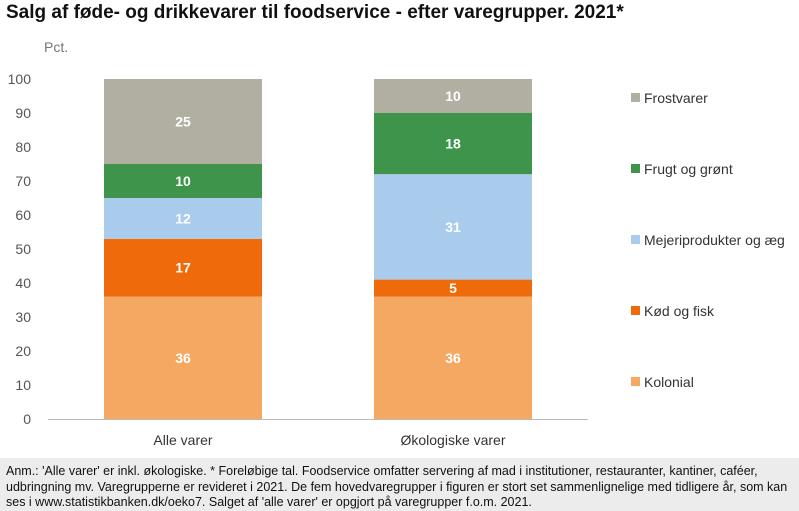  I want to click on y-tick-label: 40, so click(23, 283).